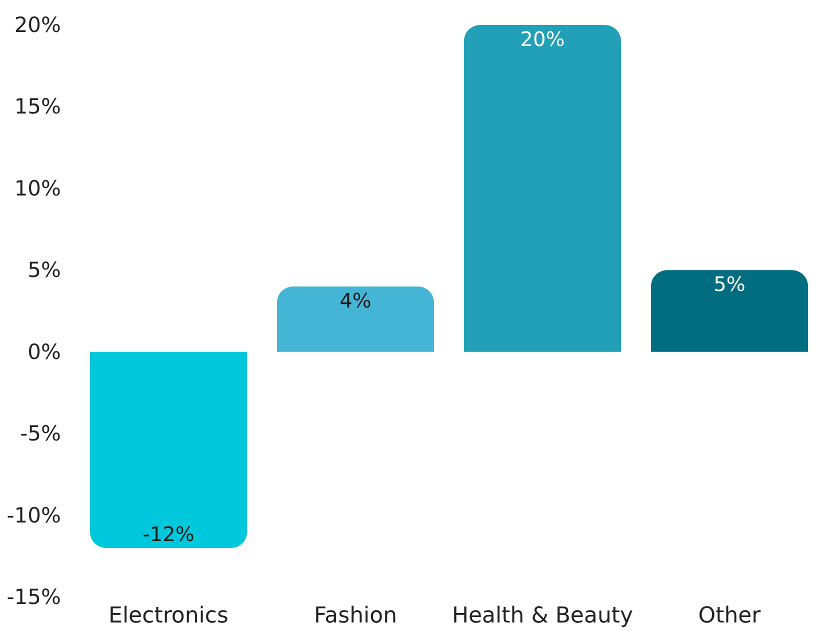 The image size is (828, 631). I want to click on data-label: 20%, so click(542, 39).